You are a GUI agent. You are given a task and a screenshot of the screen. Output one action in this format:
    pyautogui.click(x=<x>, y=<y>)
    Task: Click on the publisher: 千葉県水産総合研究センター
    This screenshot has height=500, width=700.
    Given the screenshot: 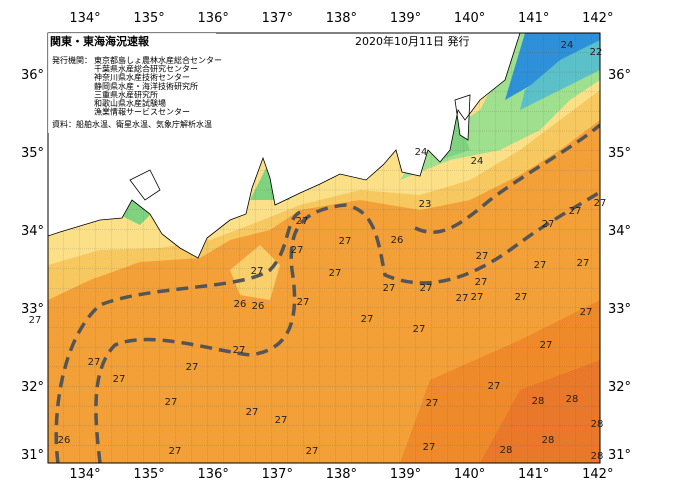 What is the action you would take?
    pyautogui.click(x=146, y=69)
    